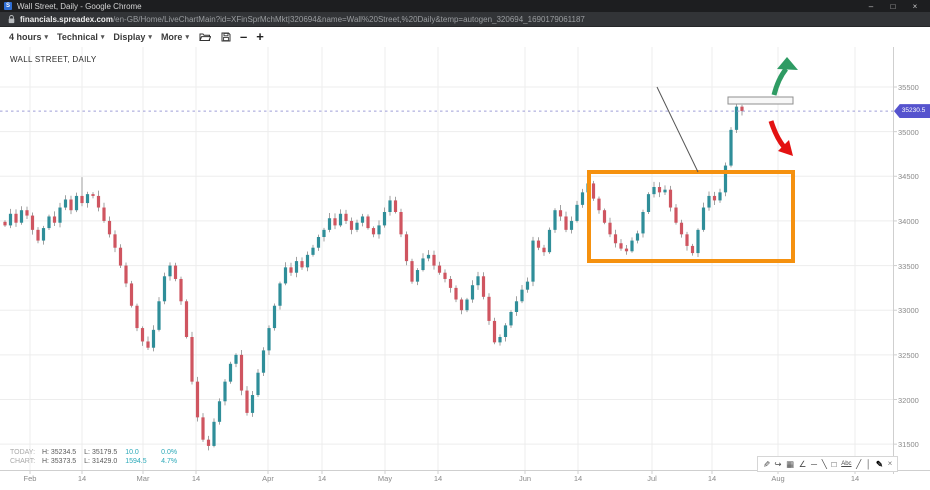  Describe the element at coordinates (174, 37) in the screenshot. I see `more-menu: More ▾` at that location.